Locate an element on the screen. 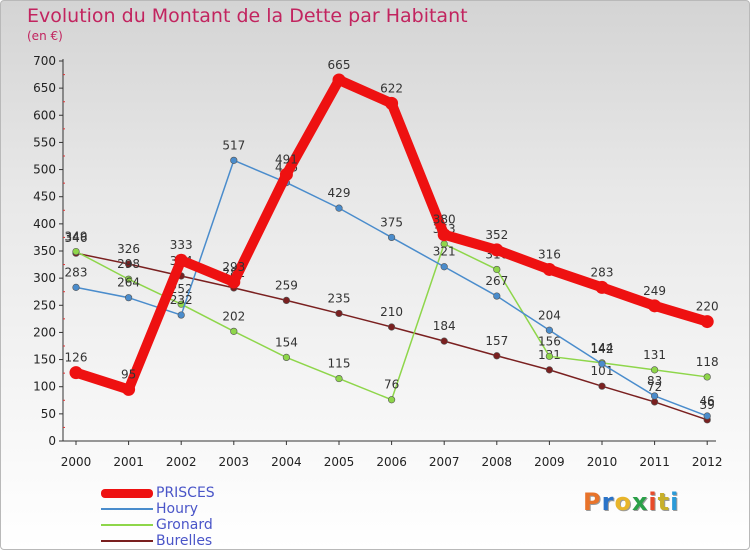 The width and height of the screenshot is (750, 550). data-label-prisces: 316 is located at coordinates (549, 254).